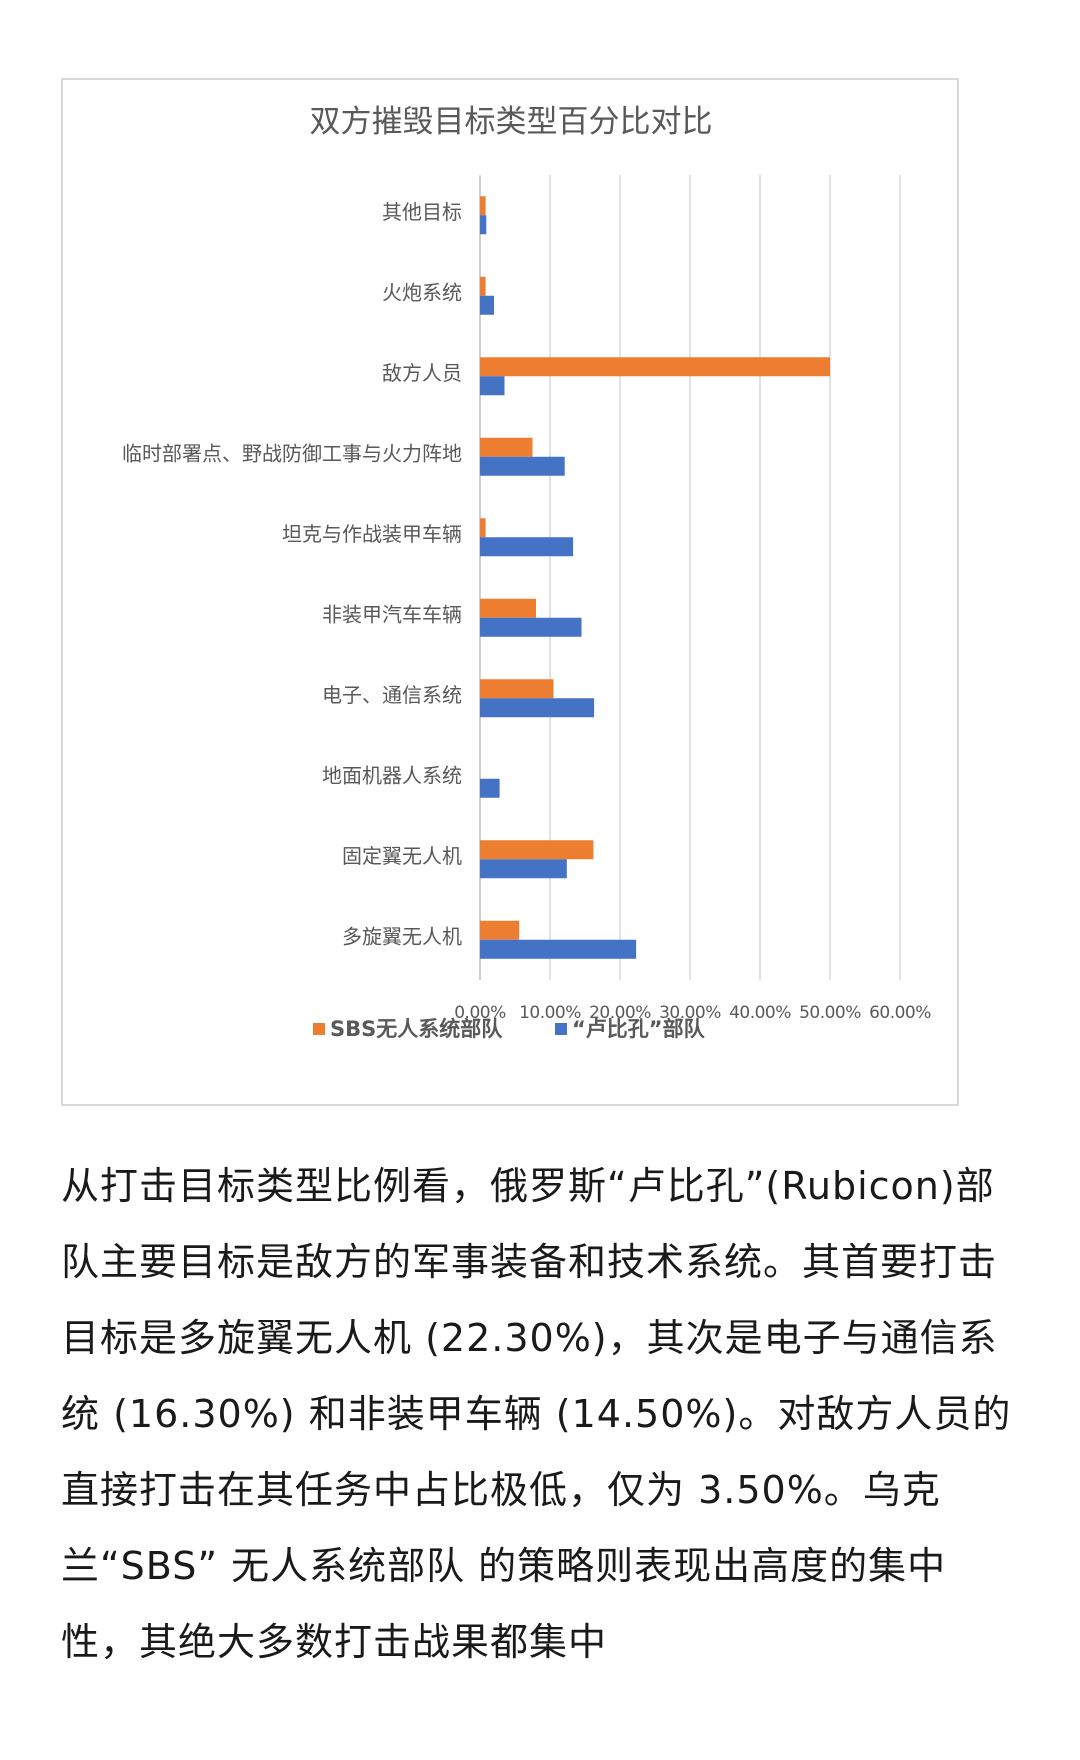  I want to click on category-label: 敌方人员, so click(422, 373).